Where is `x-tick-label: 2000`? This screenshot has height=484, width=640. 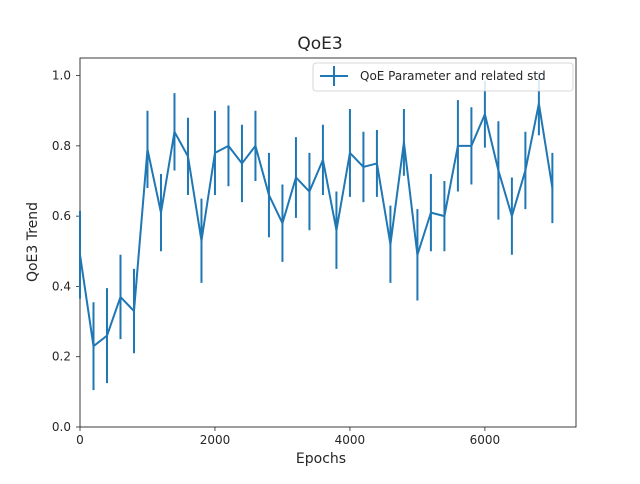
x-tick-label: 2000 is located at coordinates (215, 440).